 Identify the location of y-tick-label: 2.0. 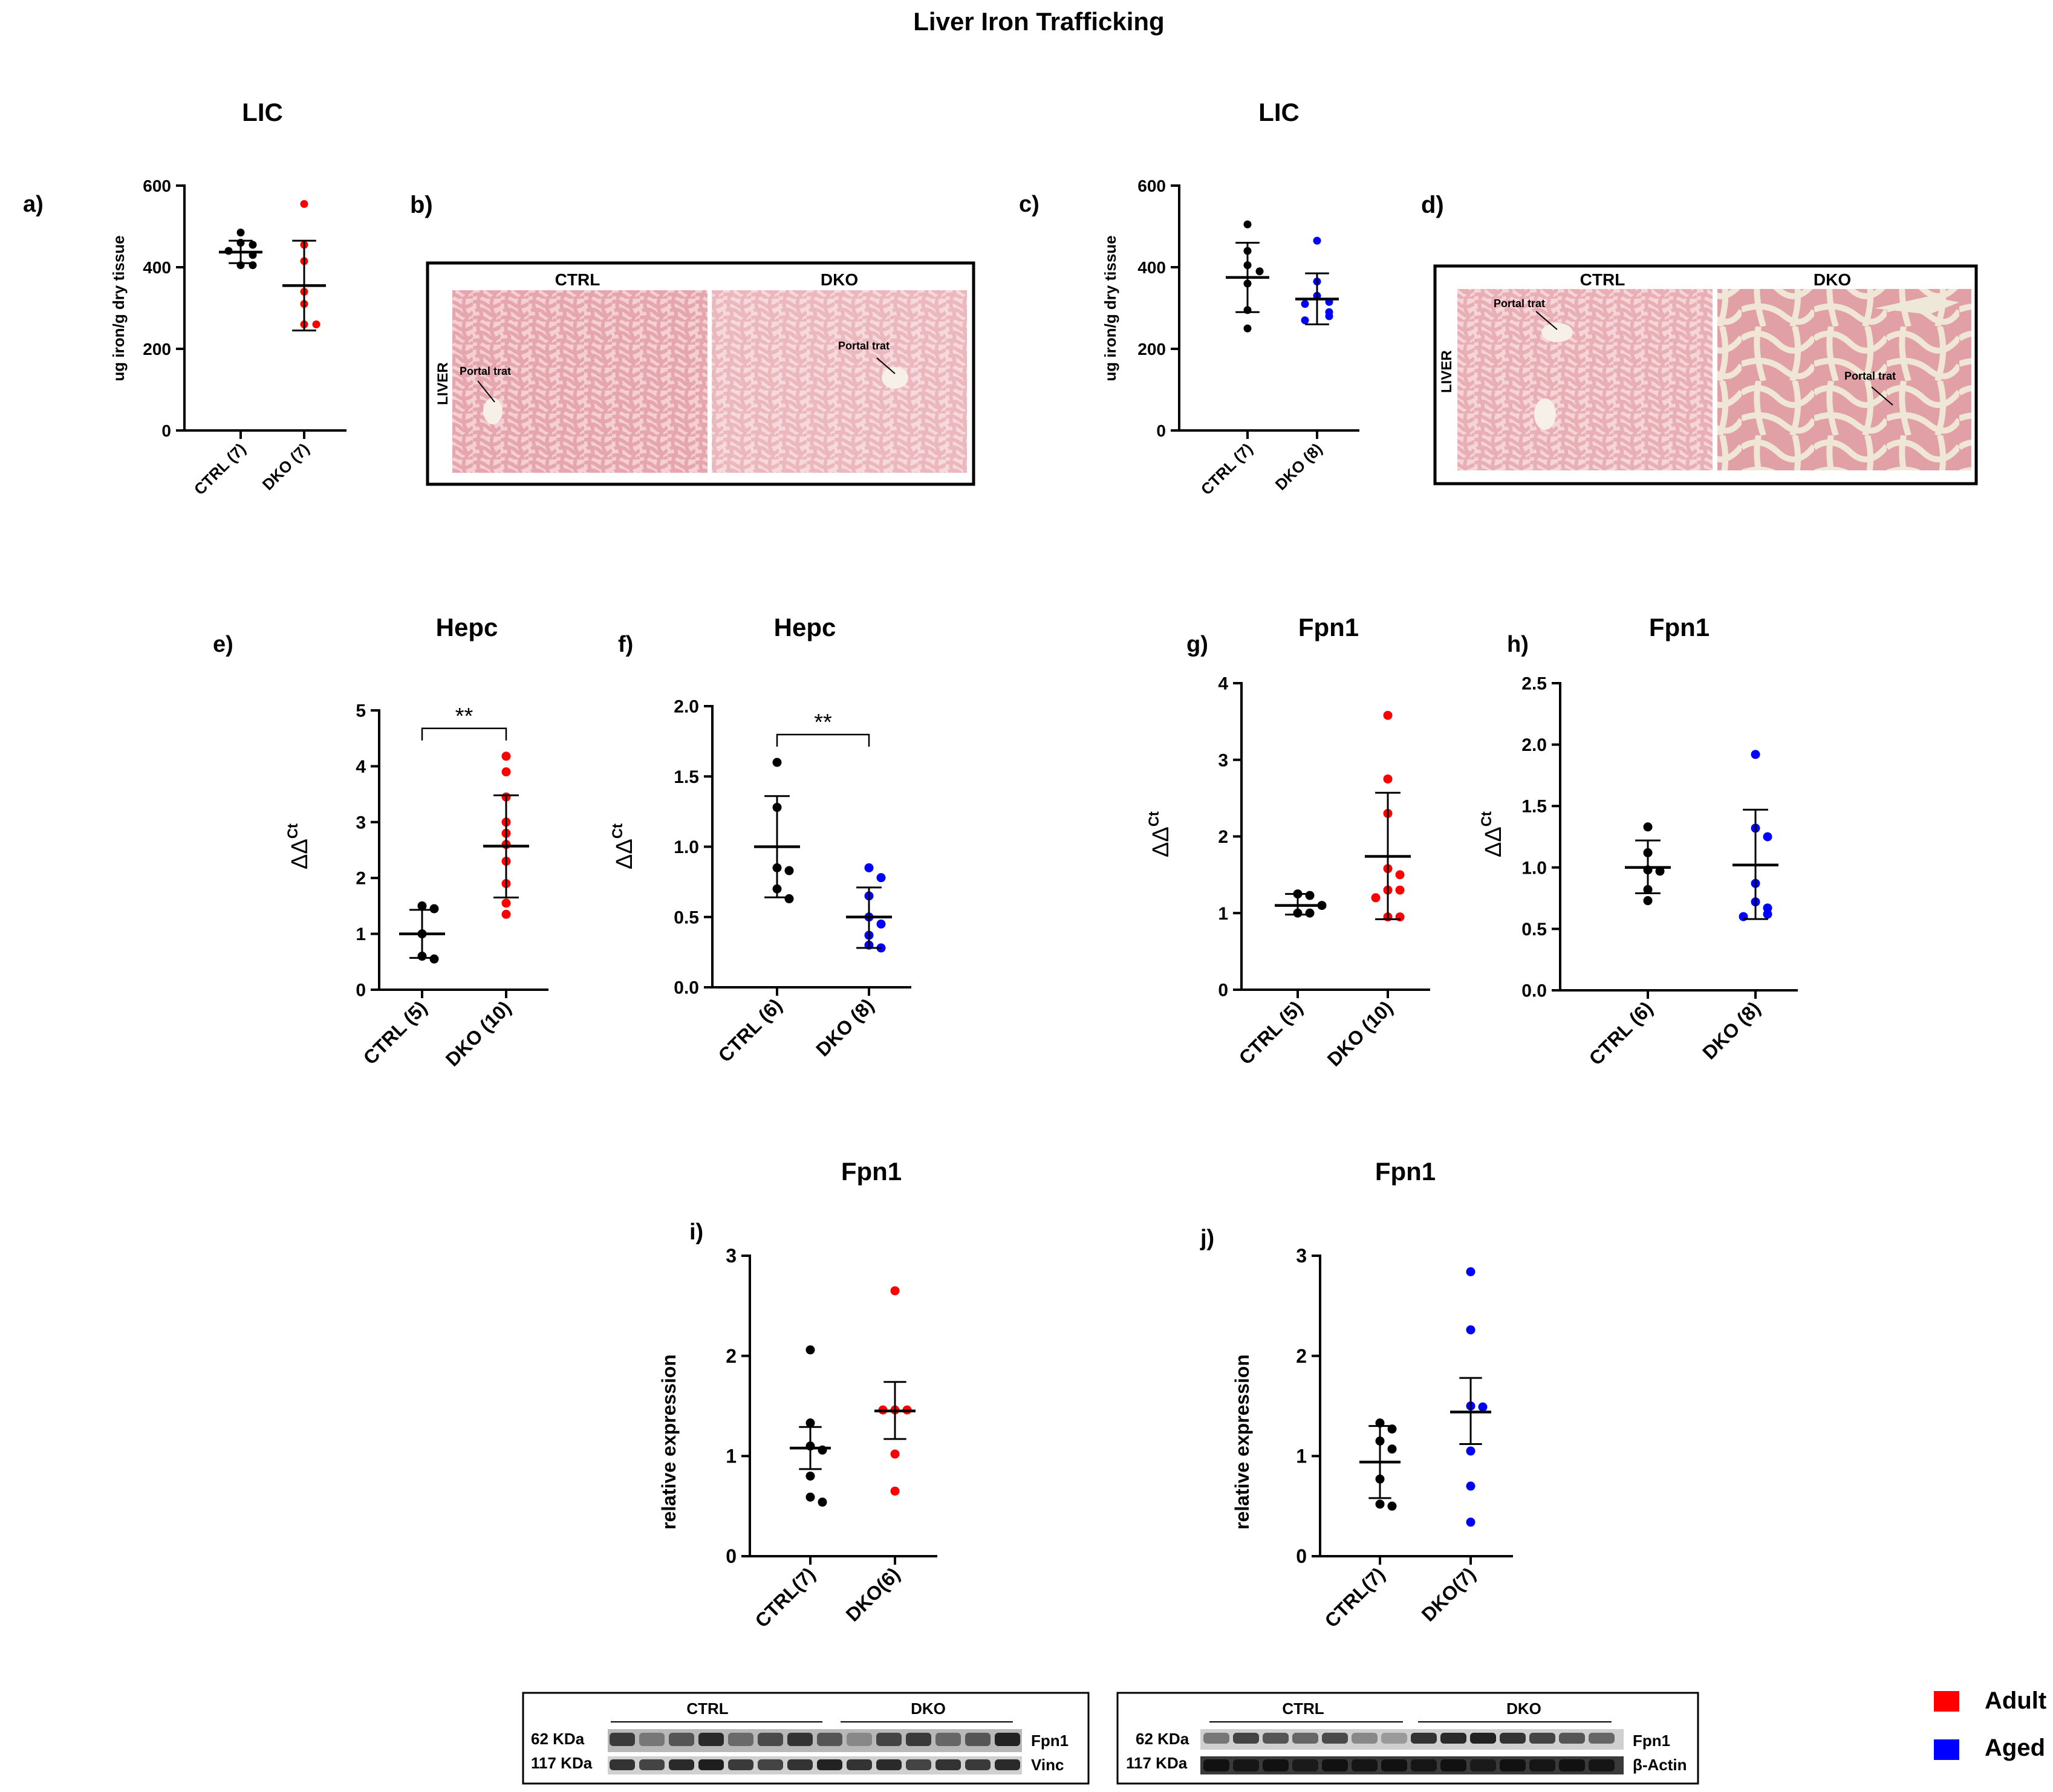
(686, 707).